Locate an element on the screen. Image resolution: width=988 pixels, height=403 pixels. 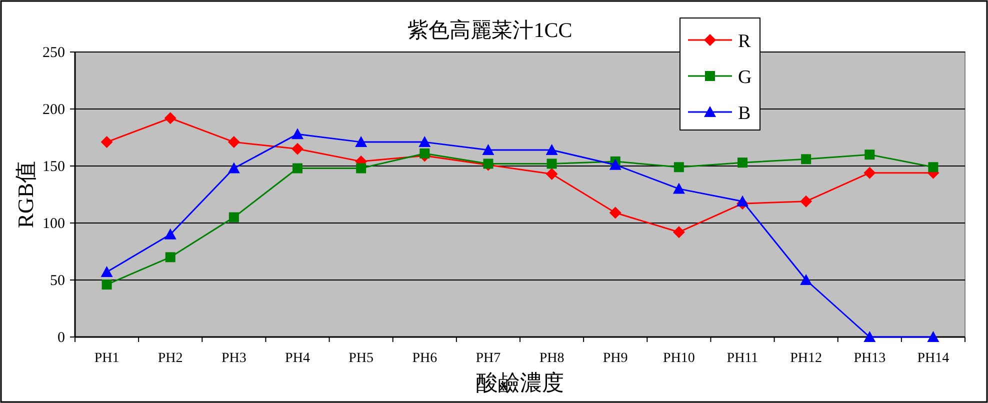
x-tick-label: PH10 is located at coordinates (678, 358).